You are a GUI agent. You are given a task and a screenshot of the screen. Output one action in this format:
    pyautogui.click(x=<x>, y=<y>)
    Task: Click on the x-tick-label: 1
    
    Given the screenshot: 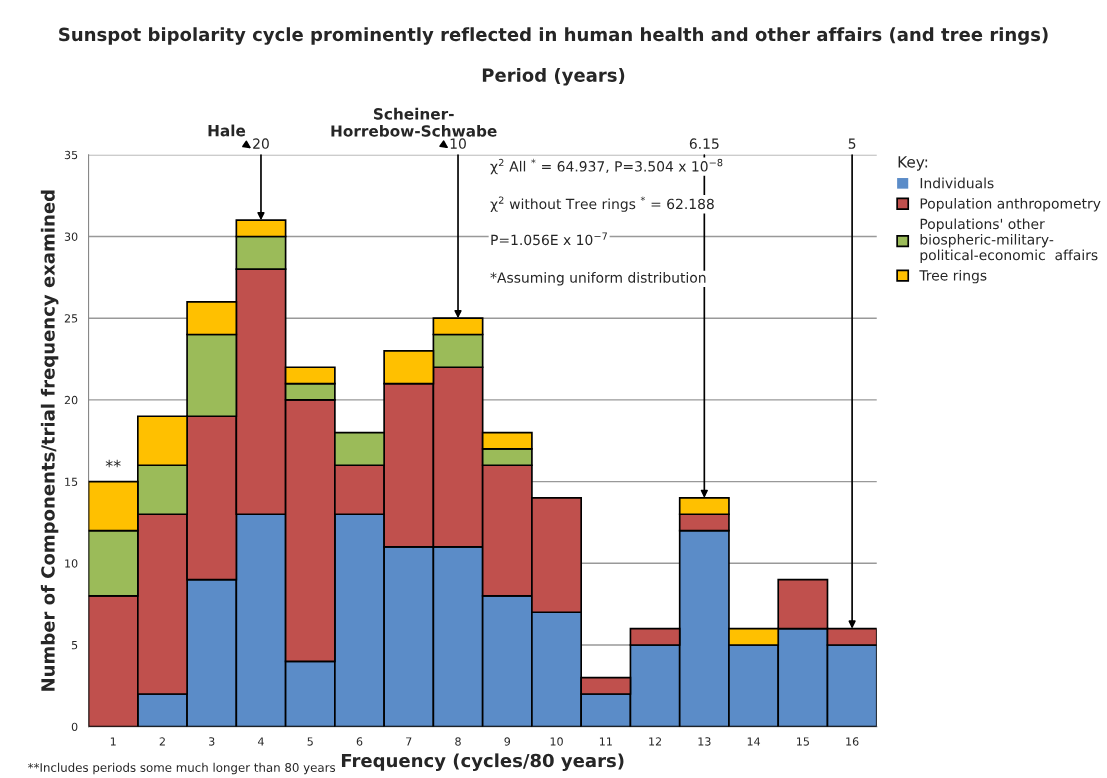 What is the action you would take?
    pyautogui.click(x=113, y=741)
    